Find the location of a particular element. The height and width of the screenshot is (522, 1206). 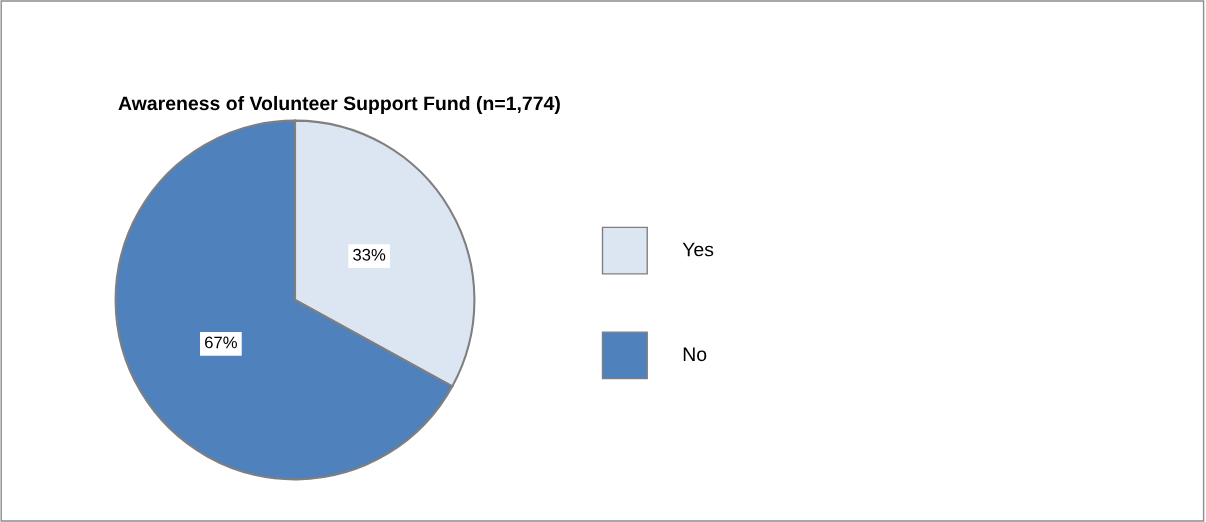

data-label: 67% is located at coordinates (221, 342).